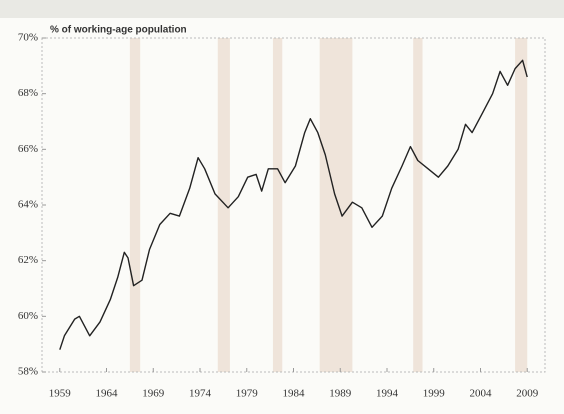  I want to click on x-tick-label: 1994, so click(387, 394).